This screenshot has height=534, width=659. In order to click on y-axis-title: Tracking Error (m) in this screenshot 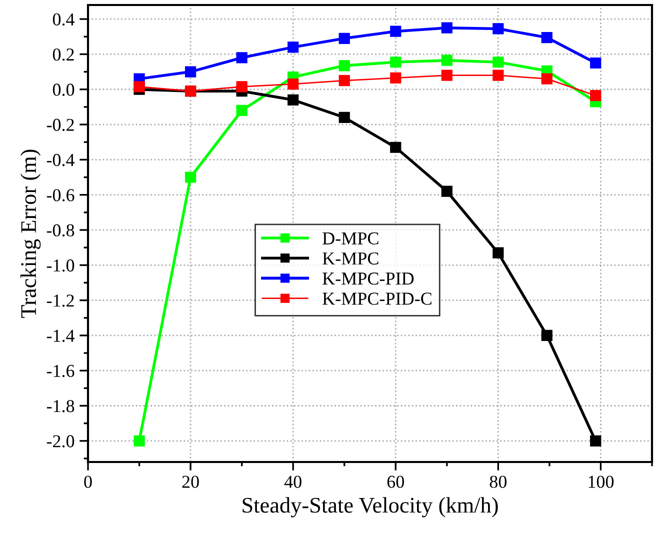, I will do `click(30, 234)`.